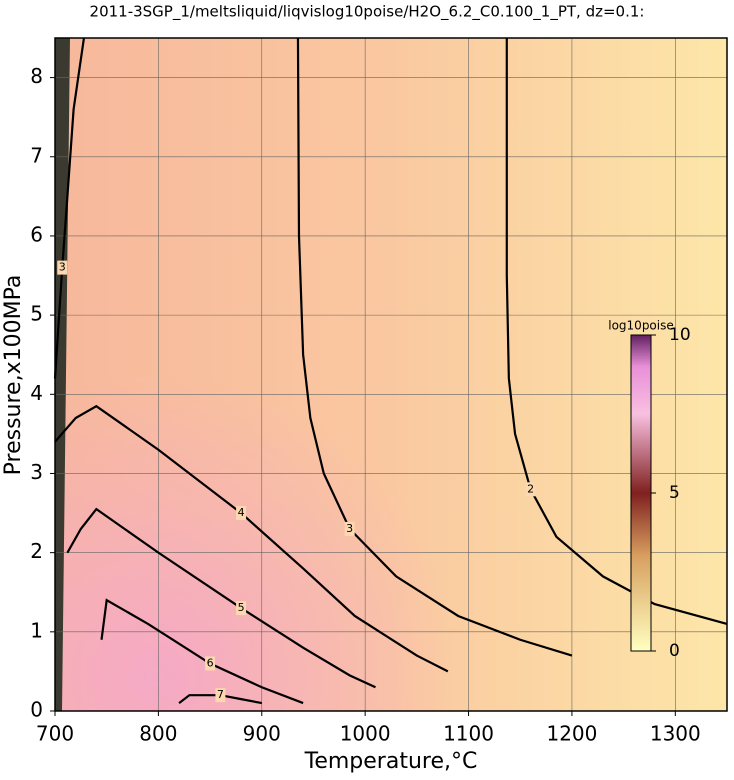 Image resolution: width=734 pixels, height=780 pixels. I want to click on x-tick-label: 1200, so click(571, 734).